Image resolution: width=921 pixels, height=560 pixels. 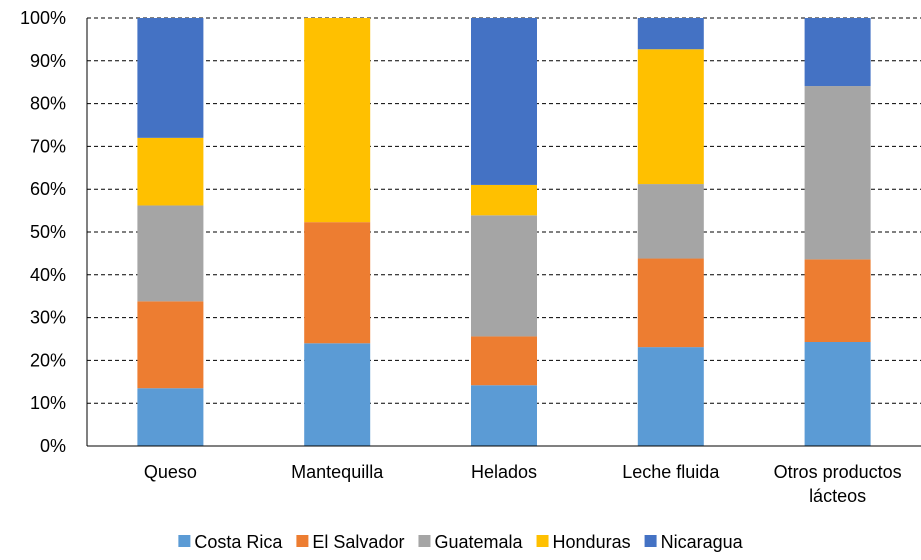 What do you see at coordinates (337, 472) in the screenshot?
I see `x-tick-label: Mantequilla` at bounding box center [337, 472].